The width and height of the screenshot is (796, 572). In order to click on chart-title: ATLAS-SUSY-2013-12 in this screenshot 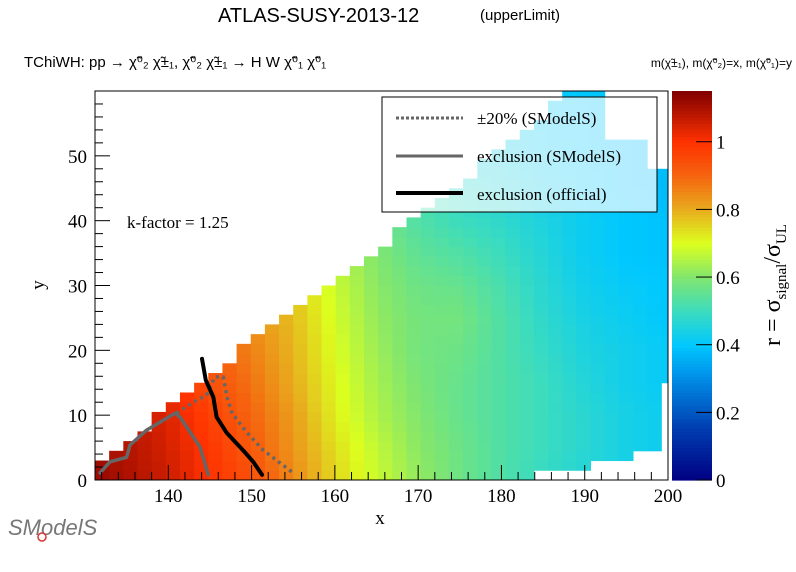, I will do `click(318, 16)`.